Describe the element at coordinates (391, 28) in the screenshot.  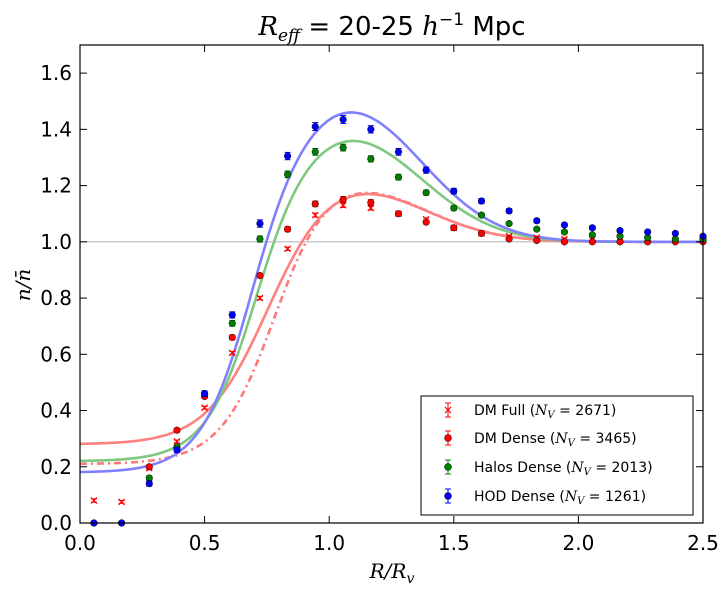
I see `chart-title: Reff = 20-25 h−1 Mpc` at that location.